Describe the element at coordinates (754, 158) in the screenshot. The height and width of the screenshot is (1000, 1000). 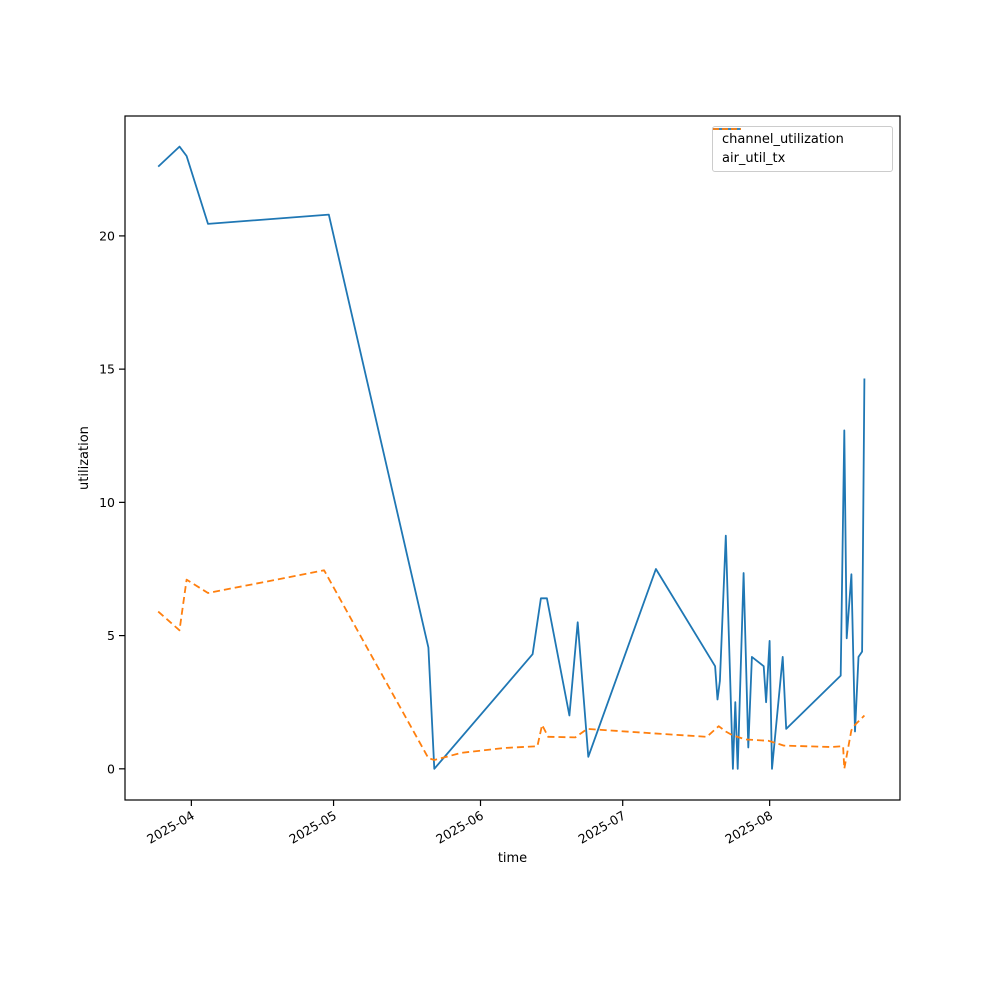
I see `legend-label-air-util-tx: air_util_tx` at that location.